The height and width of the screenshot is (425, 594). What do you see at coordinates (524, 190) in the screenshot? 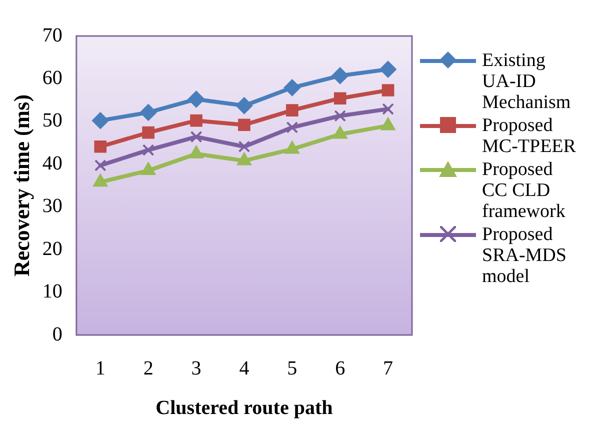
I see `legend-label: Proposed CC CLD framework` at bounding box center [524, 190].